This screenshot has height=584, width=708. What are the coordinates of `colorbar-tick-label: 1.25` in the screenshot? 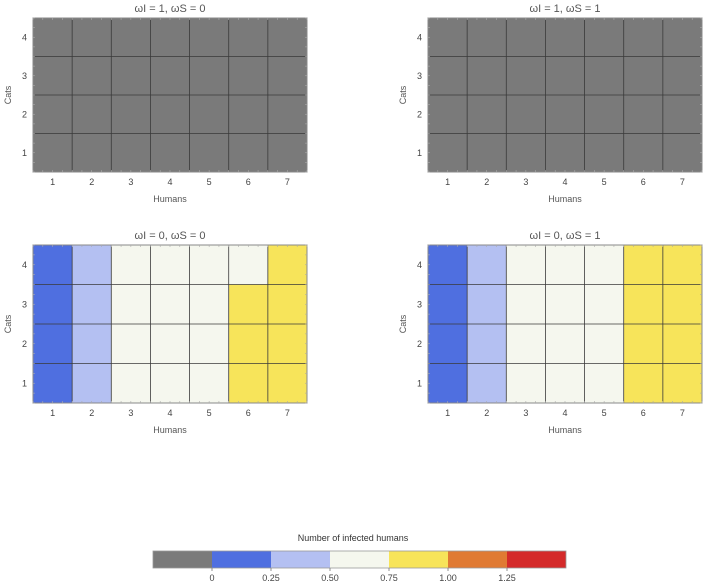 It's located at (507, 578).